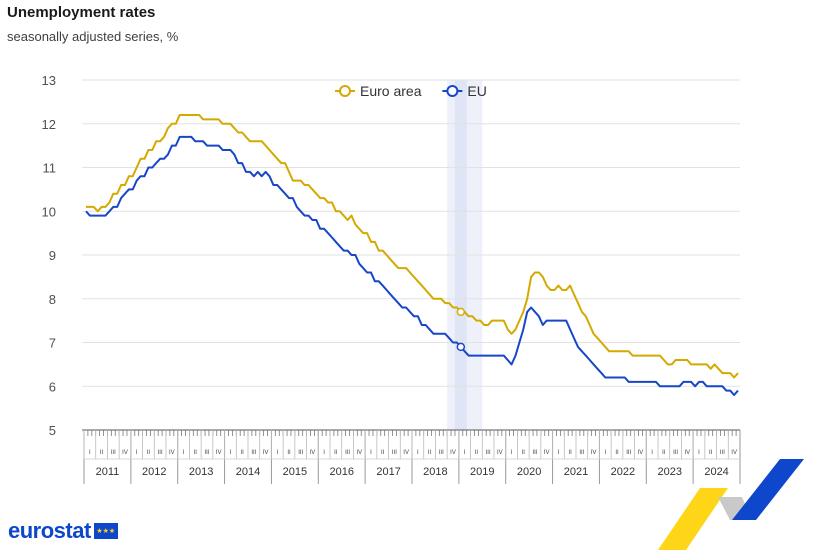 This screenshot has width=823, height=550. I want to click on eurostat-logo: eurostat ★★★, so click(63, 531).